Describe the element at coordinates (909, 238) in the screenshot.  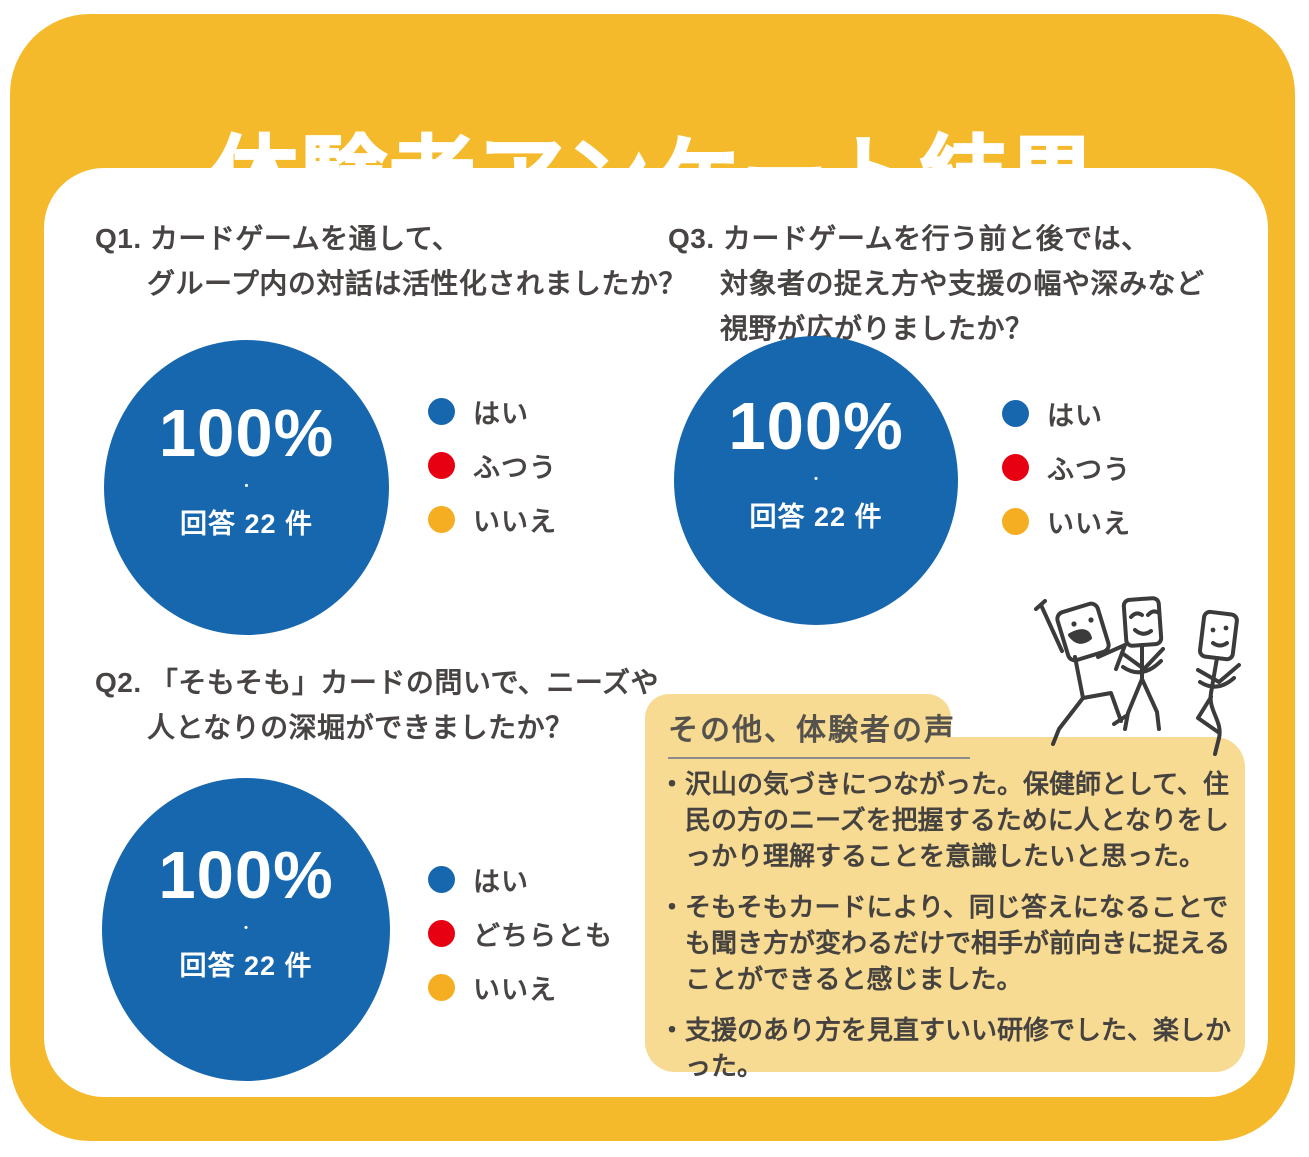
I see `question-line: Q3. カードゲームを行う前と後では、` at that location.